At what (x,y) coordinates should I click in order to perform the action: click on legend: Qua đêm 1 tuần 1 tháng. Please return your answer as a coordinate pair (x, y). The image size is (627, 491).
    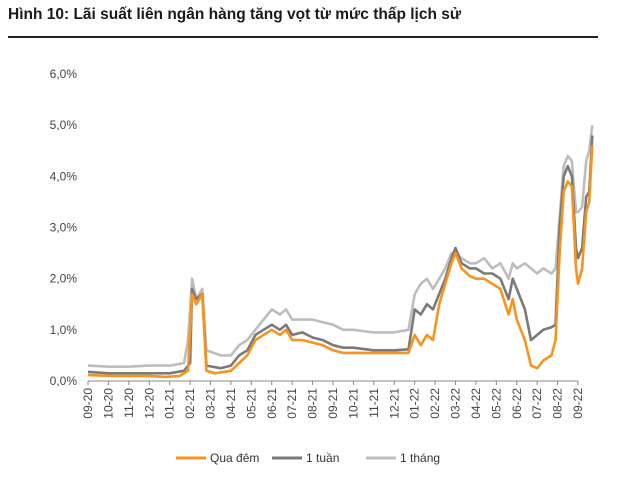
    Looking at the image, I should click on (308, 458).